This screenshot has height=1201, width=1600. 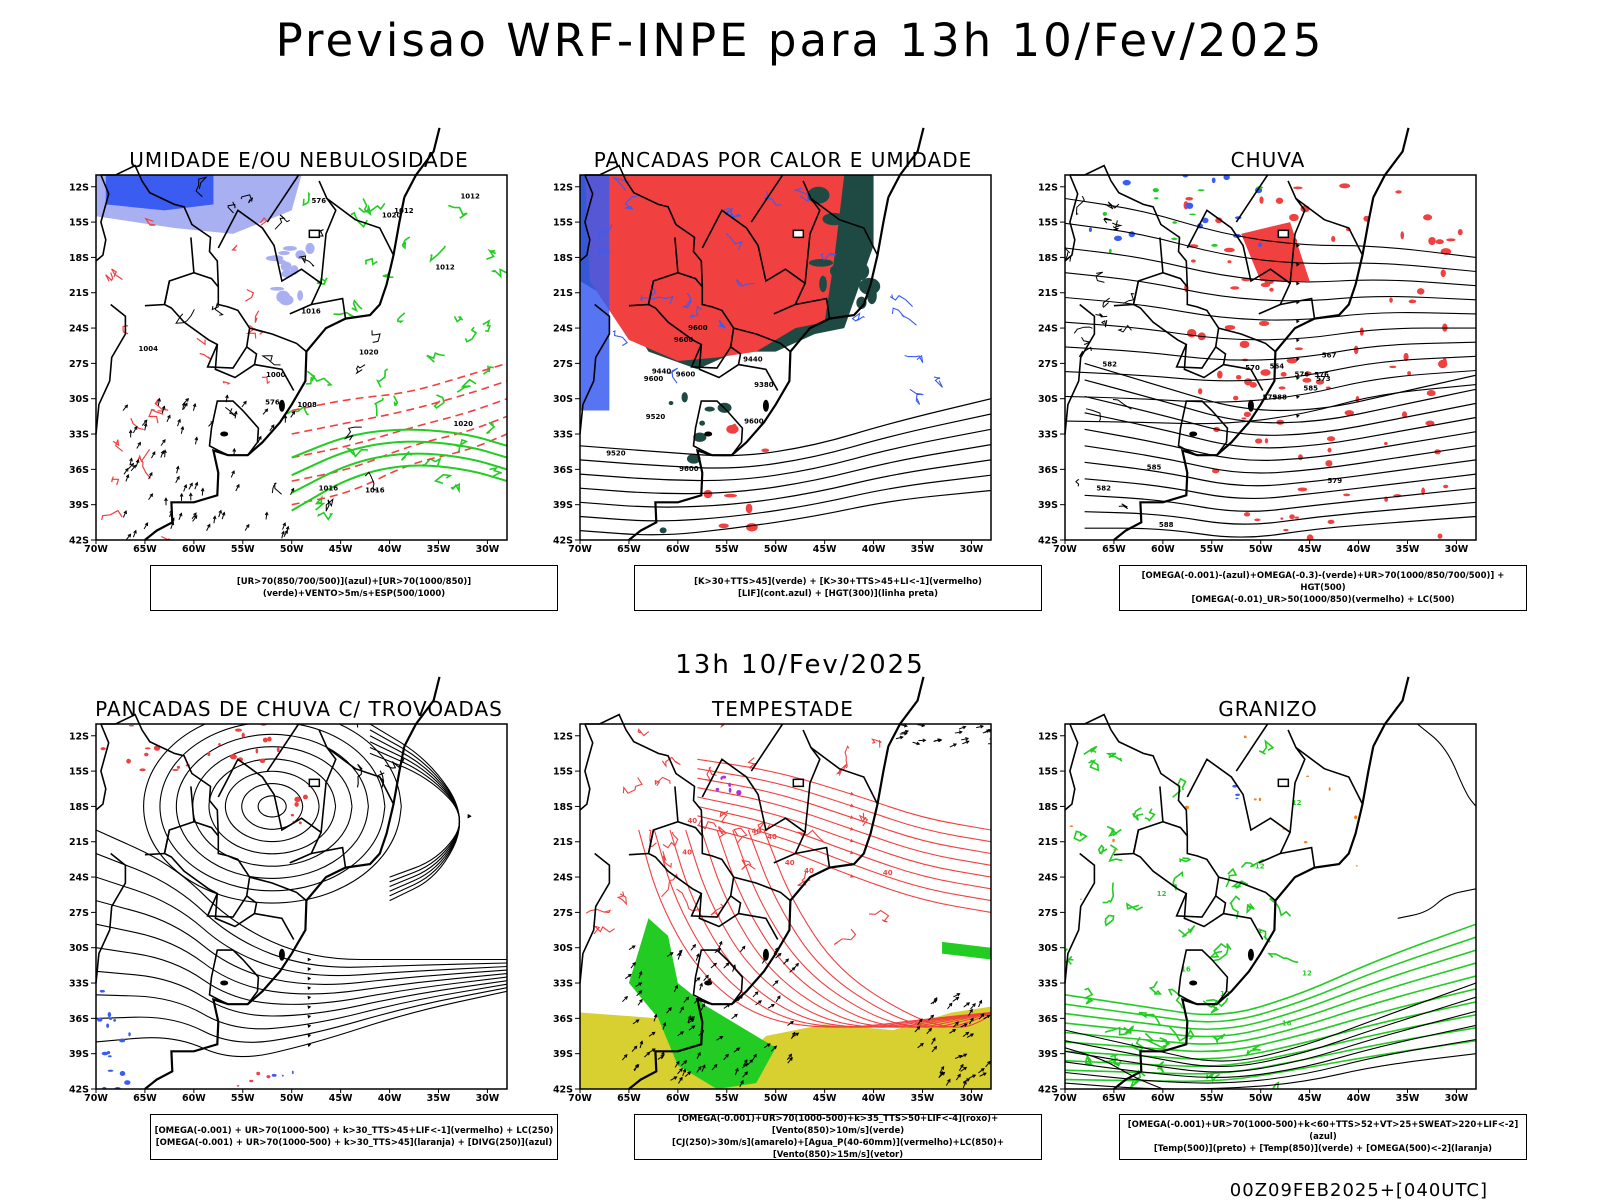 What do you see at coordinates (319, 201) in the screenshot?
I see `contour-label: 576` at bounding box center [319, 201].